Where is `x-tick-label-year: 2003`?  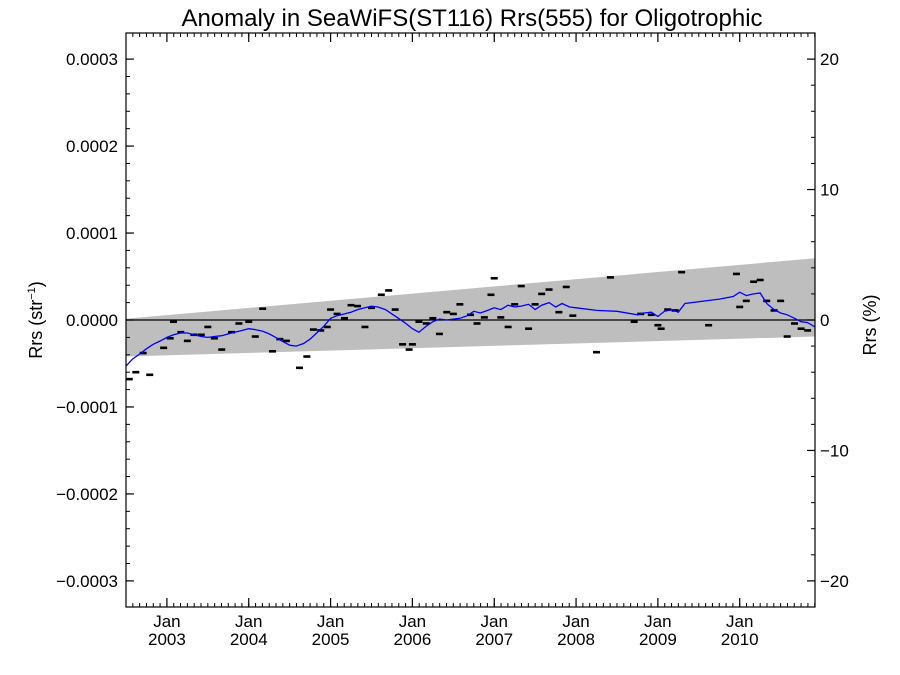 x-tick-label-year: 2003 is located at coordinates (167, 639).